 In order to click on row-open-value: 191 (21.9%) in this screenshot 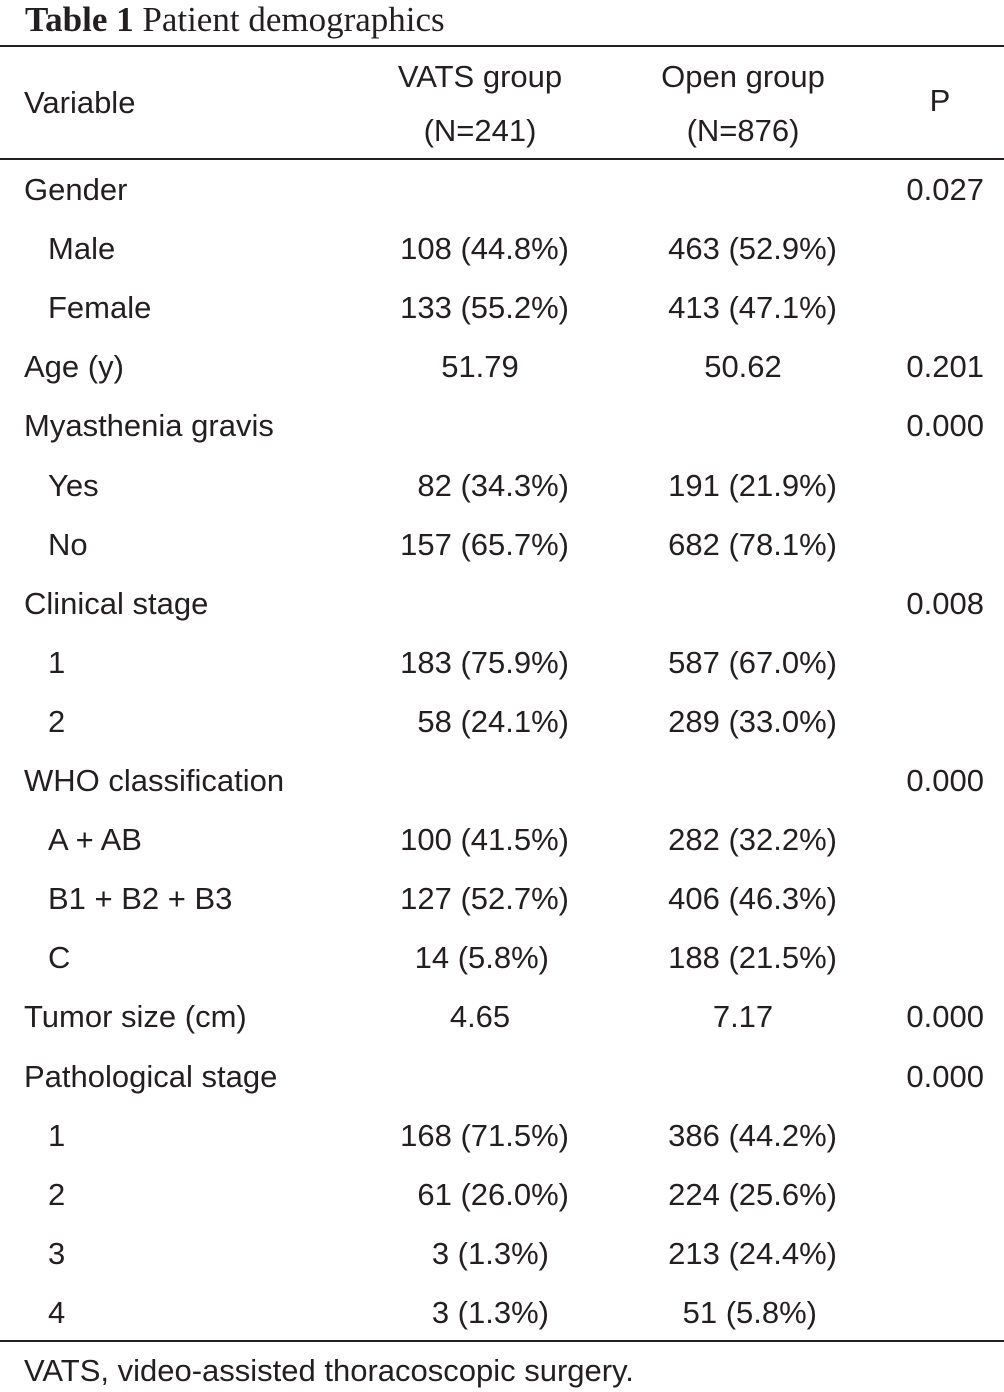, I will do `click(752, 485)`.